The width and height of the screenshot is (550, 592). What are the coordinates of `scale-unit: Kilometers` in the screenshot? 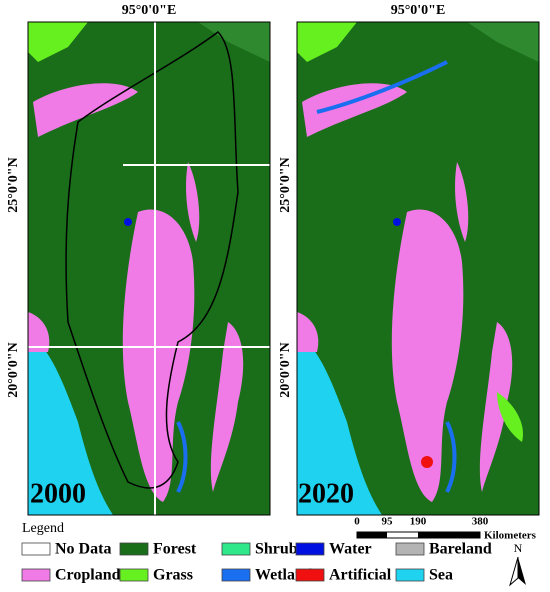 It's located at (510, 536).